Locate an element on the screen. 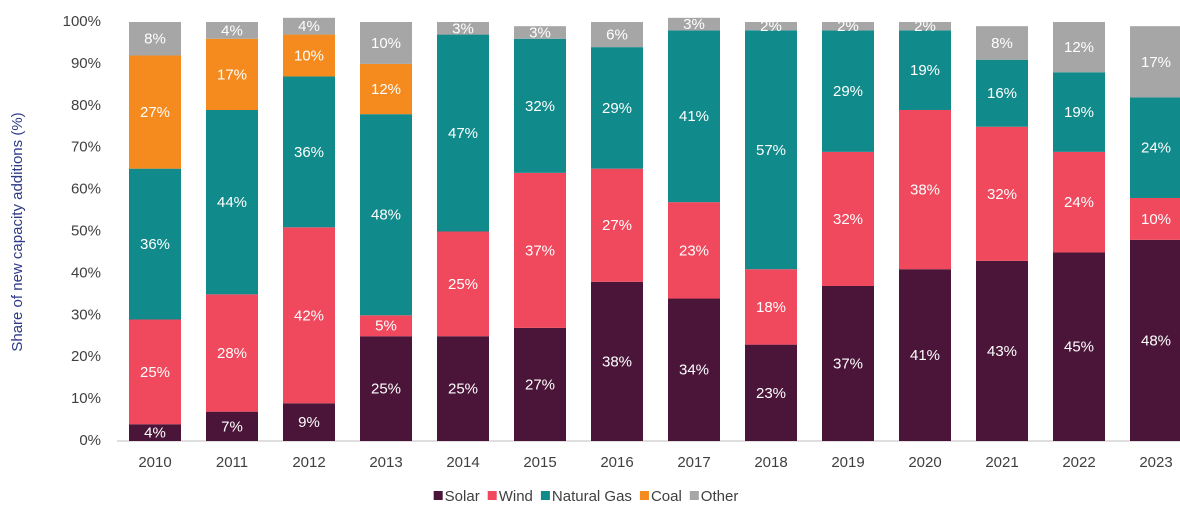  x-tick-label: 2019 is located at coordinates (847, 462).